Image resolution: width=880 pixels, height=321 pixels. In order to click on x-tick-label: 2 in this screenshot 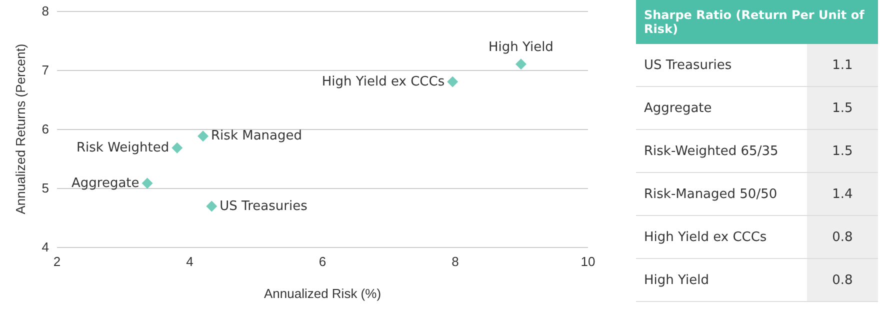, I will do `click(57, 261)`.